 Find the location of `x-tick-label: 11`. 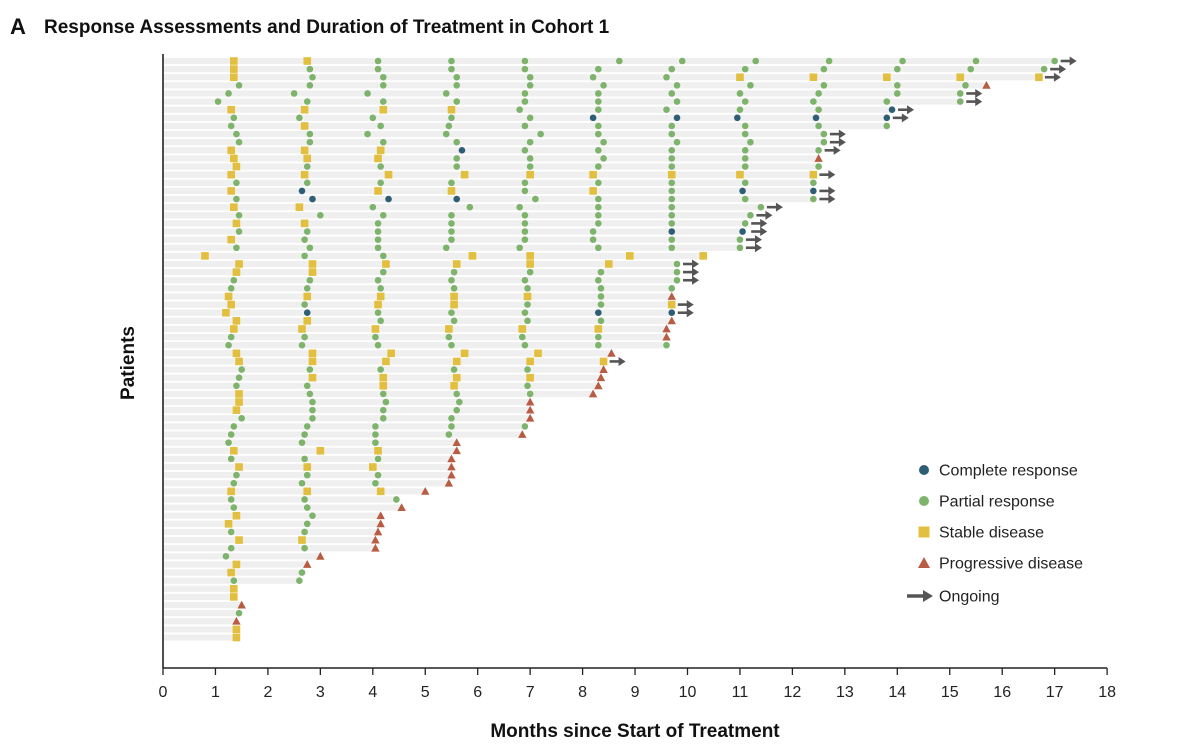

x-tick-label: 11 is located at coordinates (740, 692).